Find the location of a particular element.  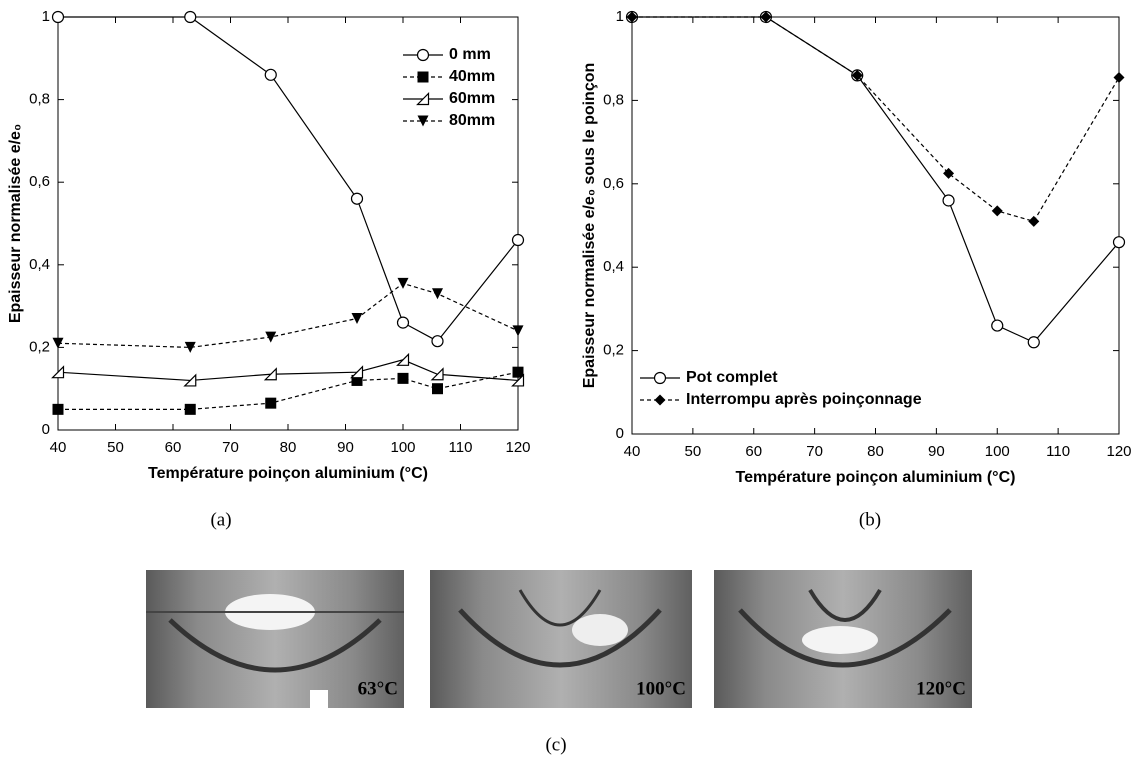

photo-label: 100°C is located at coordinates (661, 688).